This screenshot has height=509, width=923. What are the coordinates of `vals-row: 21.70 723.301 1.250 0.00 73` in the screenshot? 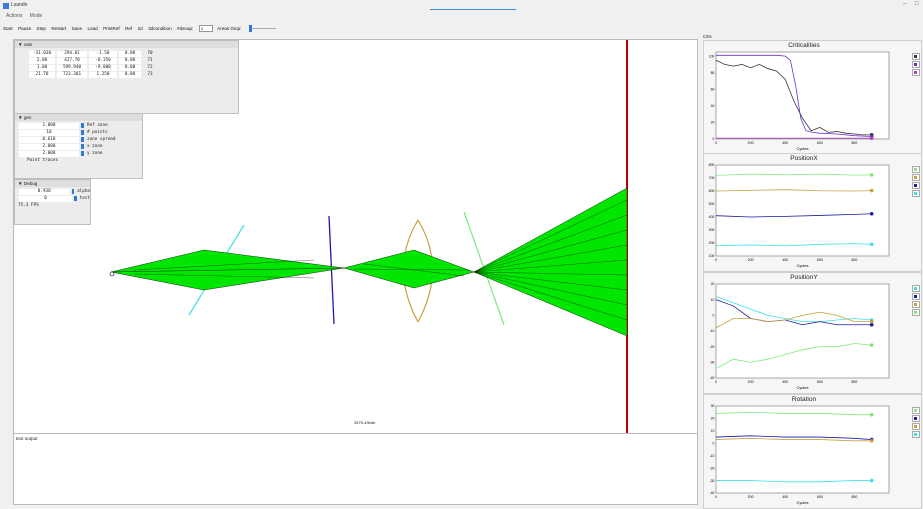 It's located at (133, 74).